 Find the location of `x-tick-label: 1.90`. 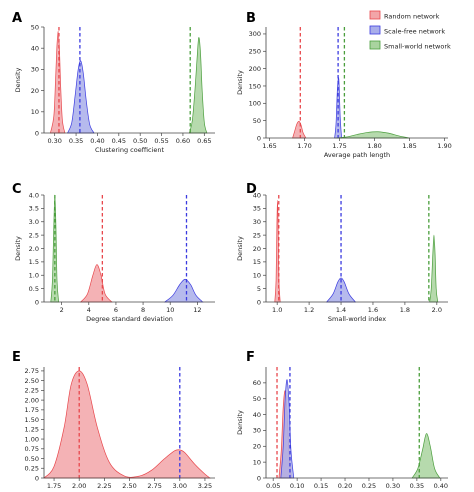

x-tick-label: 1.90 is located at coordinates (444, 146).